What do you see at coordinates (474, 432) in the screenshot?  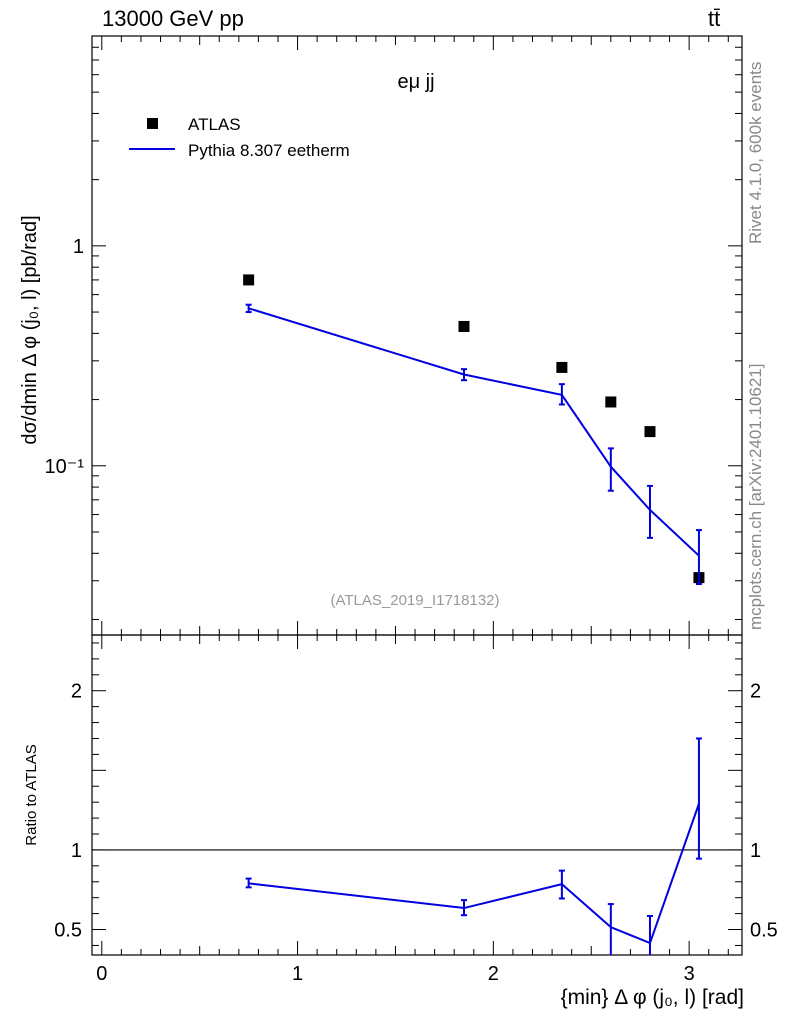 I see `pythia-line` at bounding box center [474, 432].